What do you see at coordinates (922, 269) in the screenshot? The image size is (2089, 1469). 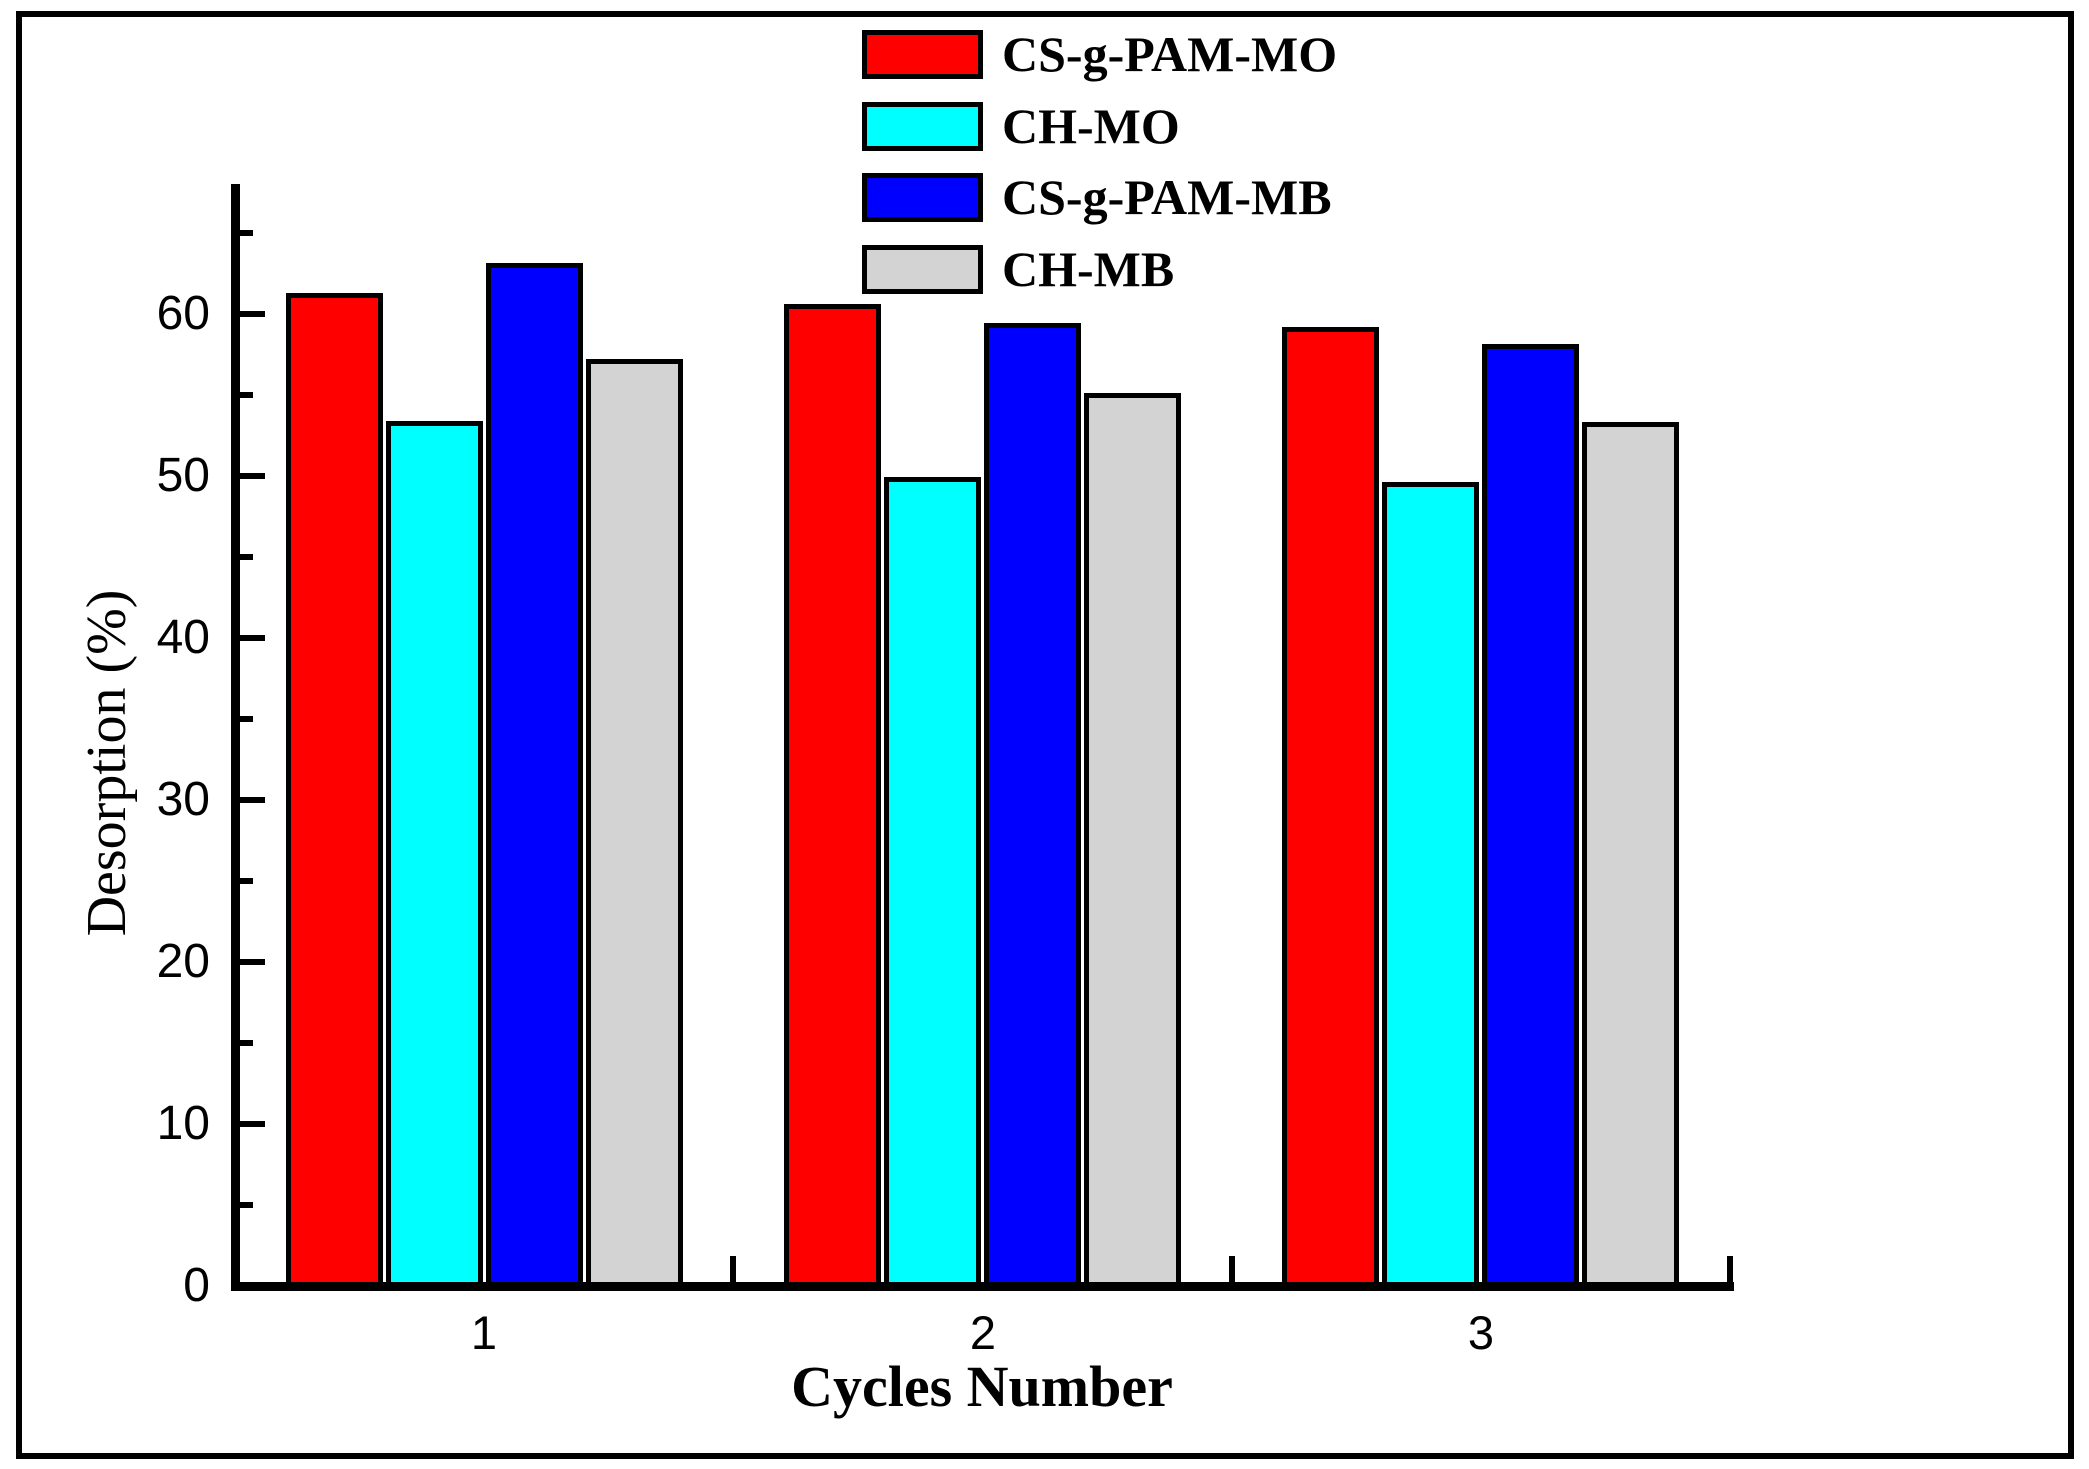 I see `legend-swatch-ch-mb` at bounding box center [922, 269].